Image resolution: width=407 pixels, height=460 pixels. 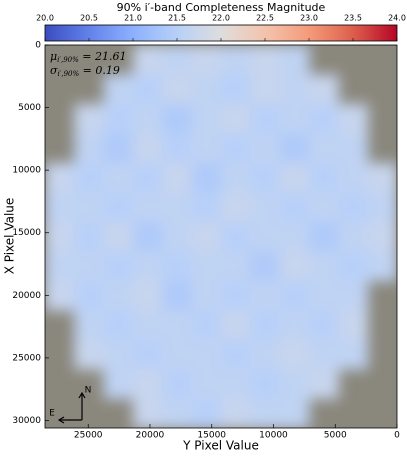 What do you see at coordinates (309, 18) in the screenshot?
I see `colorbar-tick-label: 23.0` at bounding box center [309, 18].